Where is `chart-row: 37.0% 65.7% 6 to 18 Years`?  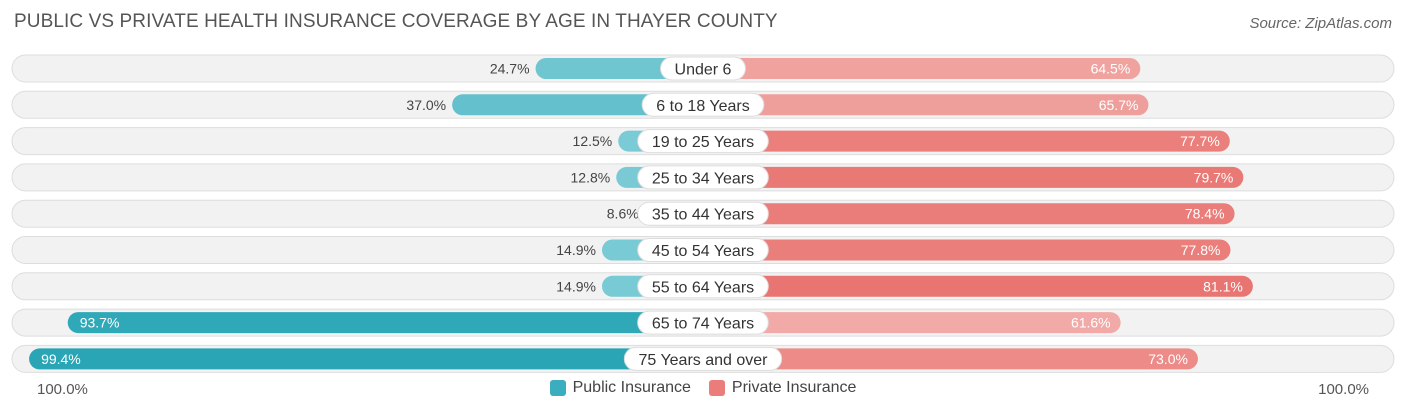
chart-row: 37.0% 65.7% 6 to 18 Years is located at coordinates (703, 104).